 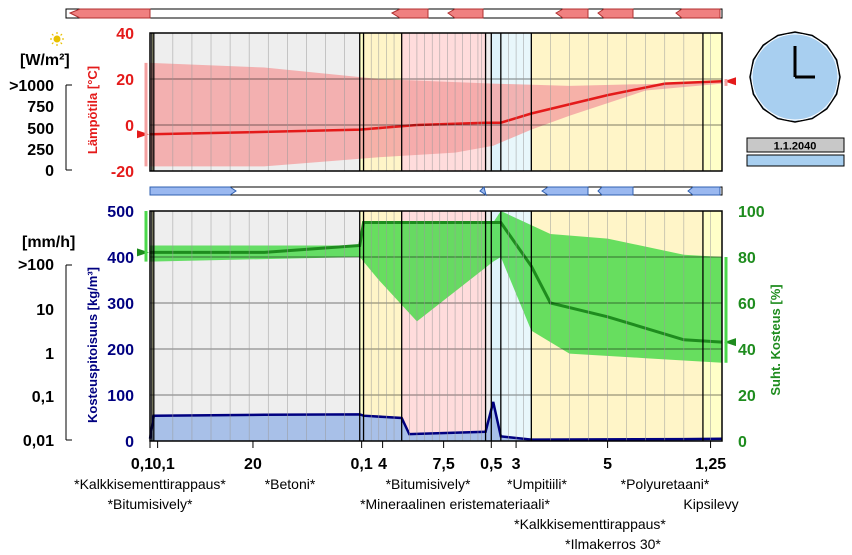 What do you see at coordinates (436, 108) in the screenshot?
I see `temperature-line` at bounding box center [436, 108].